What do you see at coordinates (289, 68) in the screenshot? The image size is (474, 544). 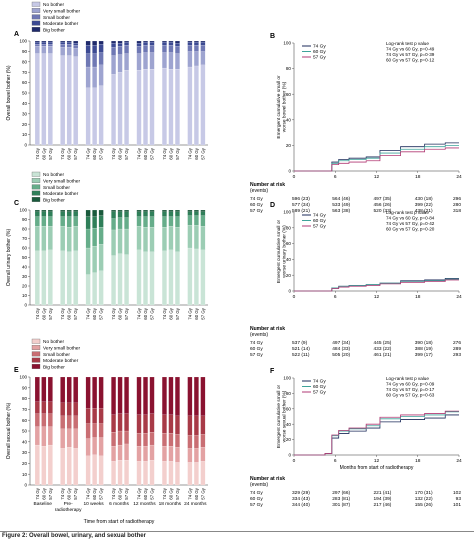 I see `km-y-tick-label-B-80: 80` at bounding box center [289, 68].